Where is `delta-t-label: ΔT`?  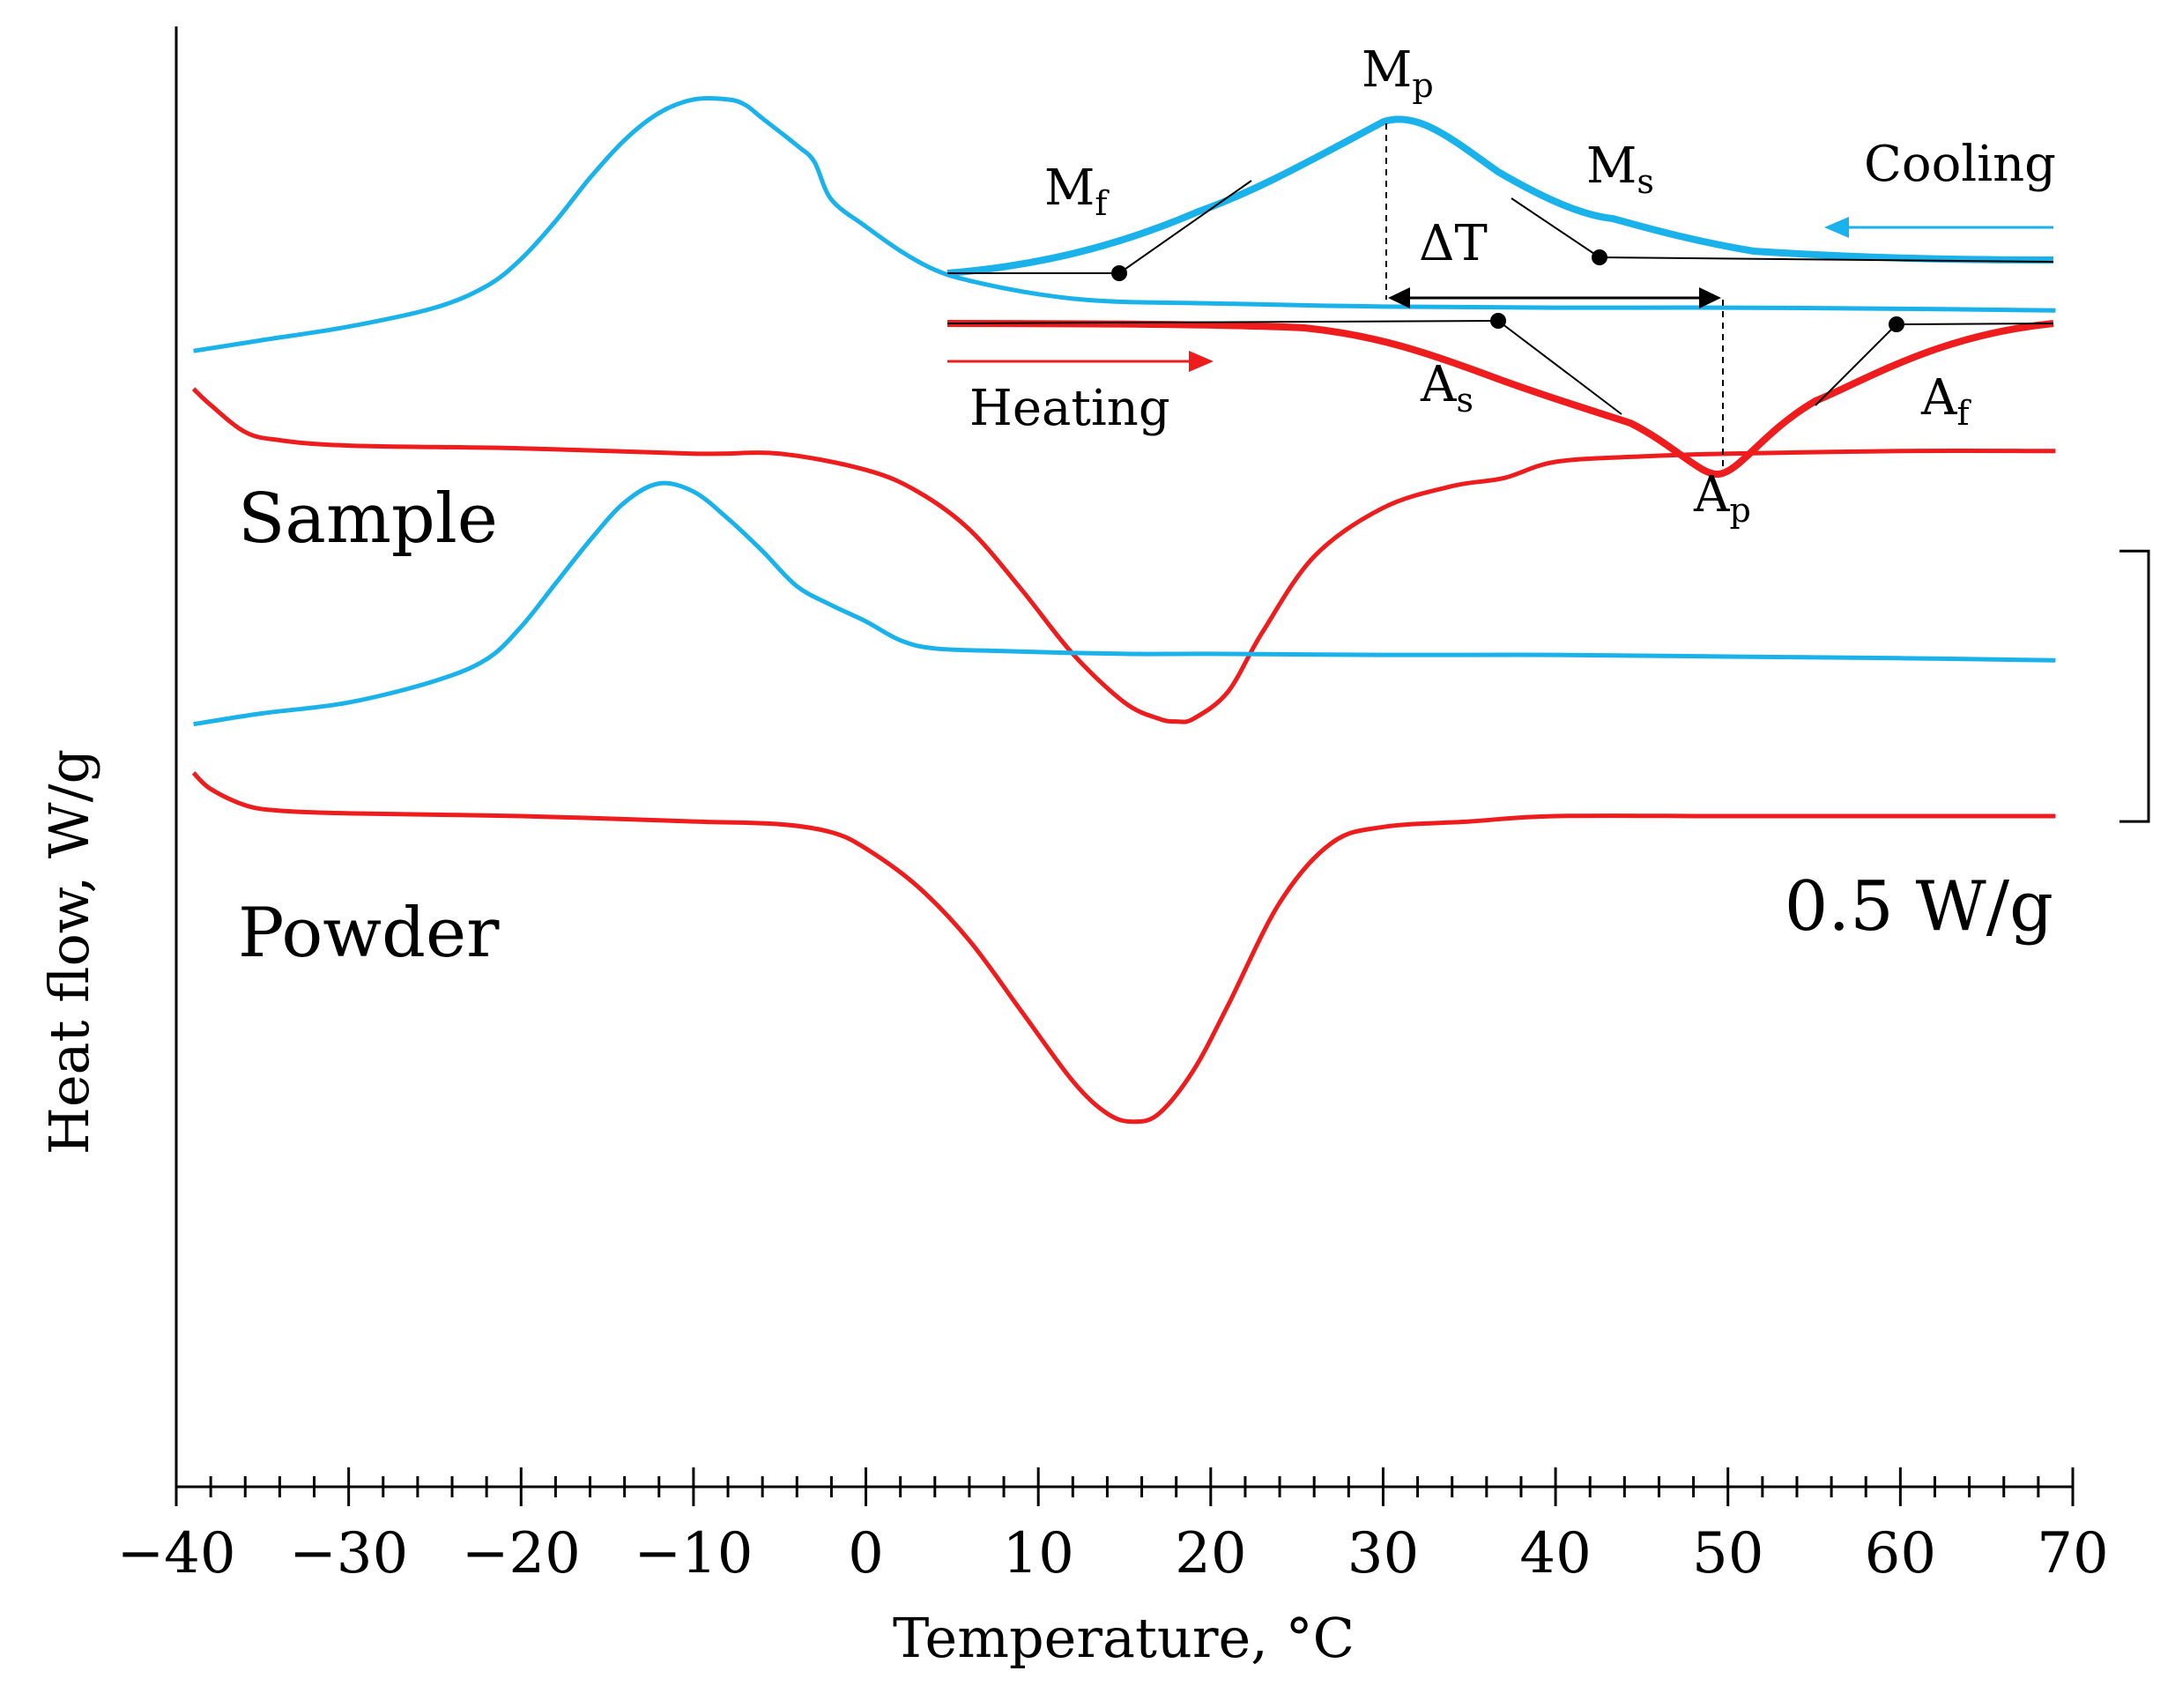 delta-t-label: ΔT is located at coordinates (1454, 243).